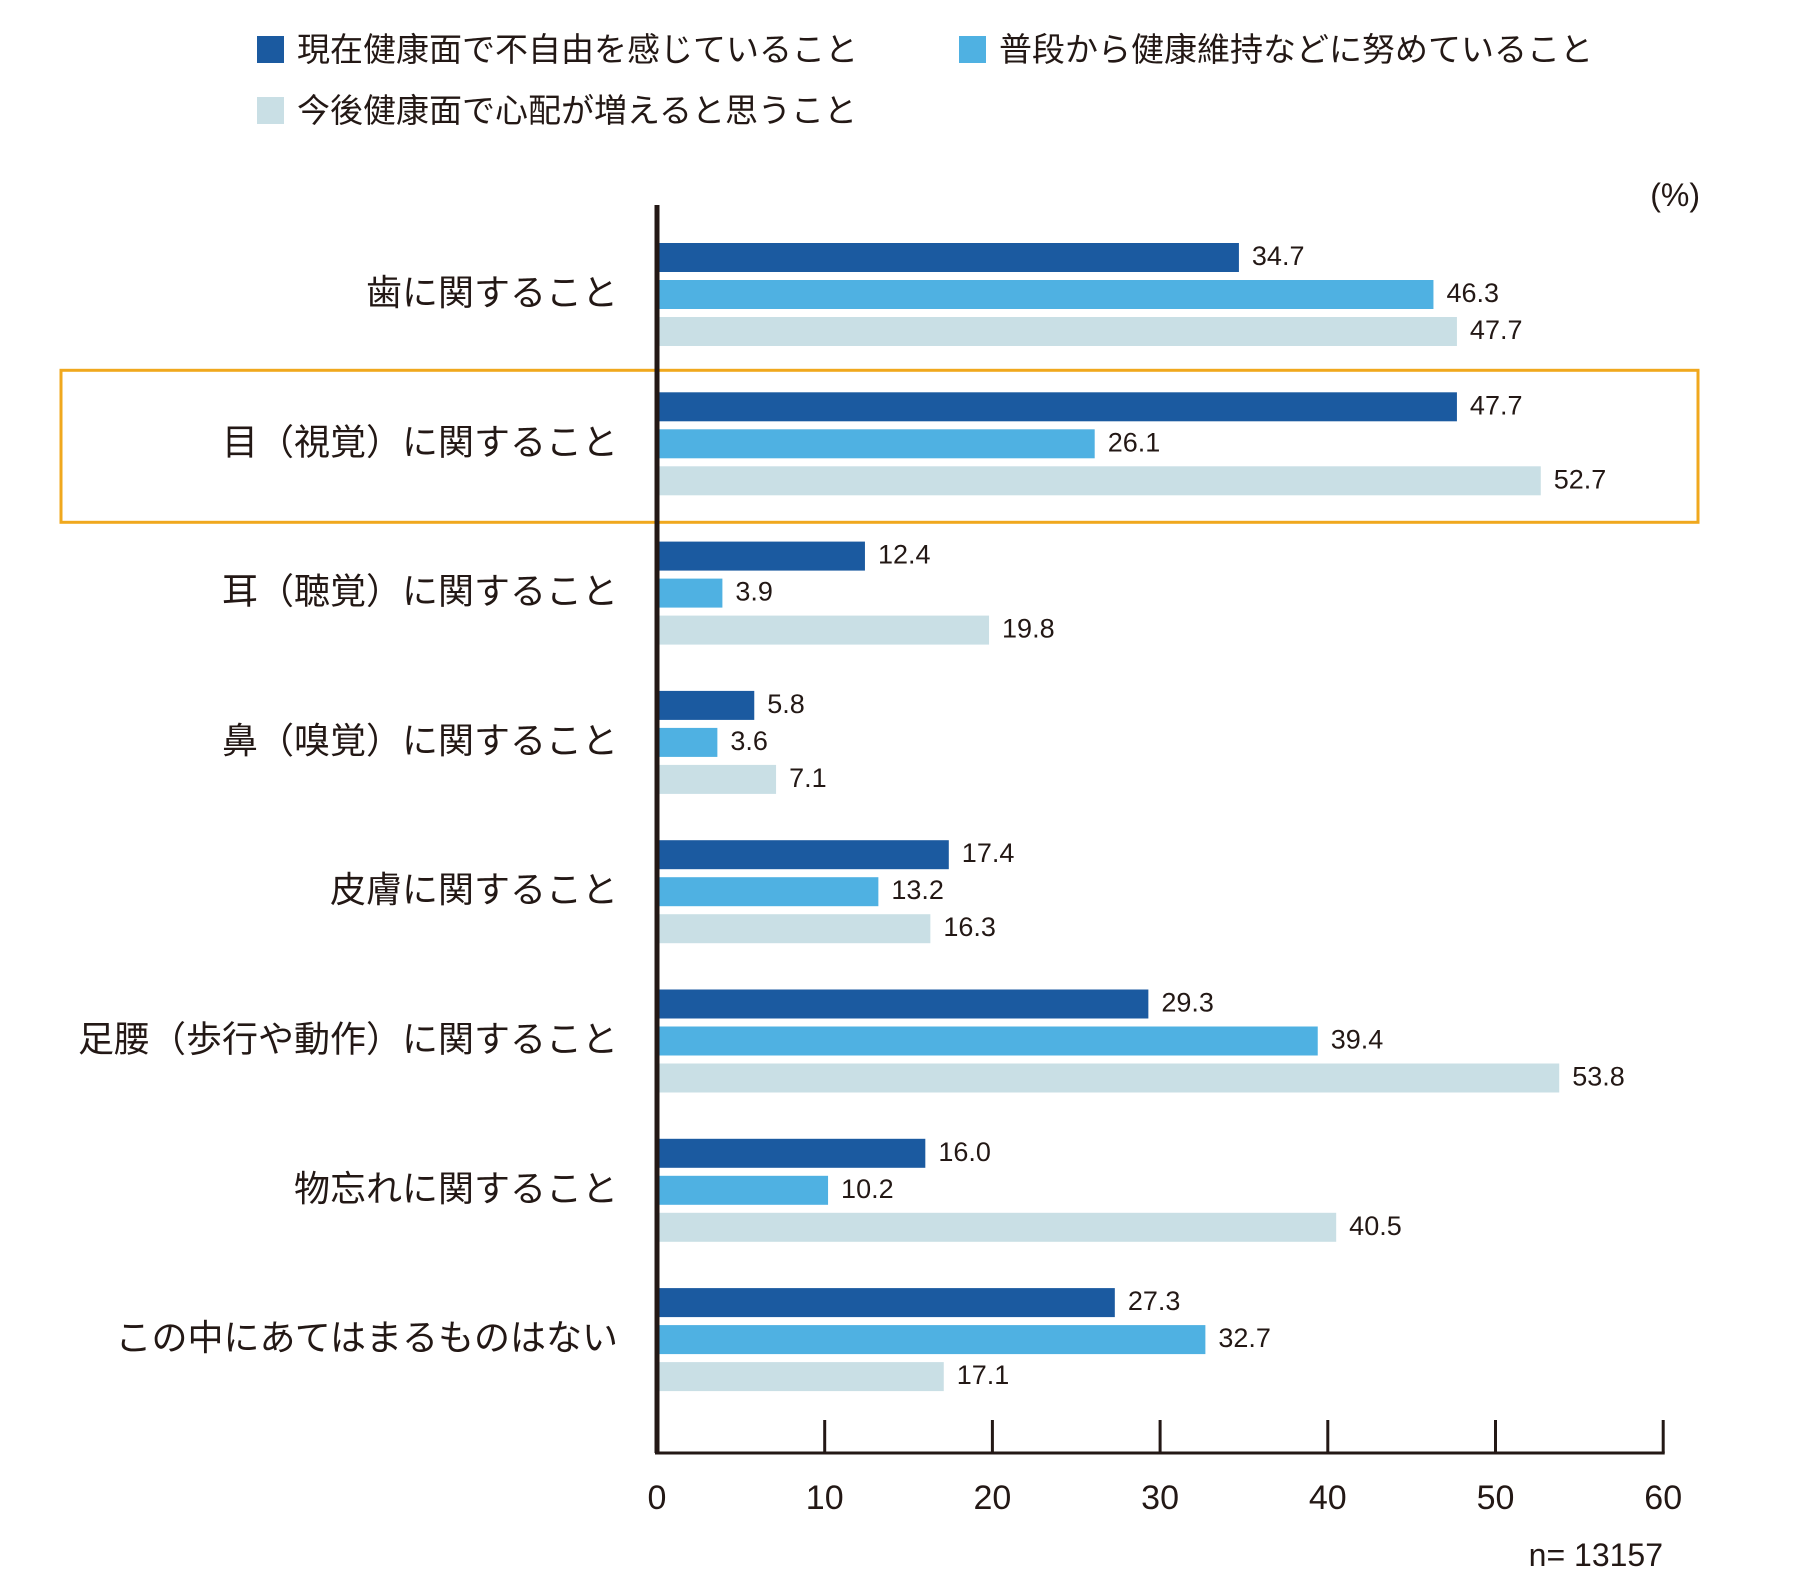 Image resolution: width=1800 pixels, height=1581 pixels. What do you see at coordinates (474, 890) in the screenshot?
I see `category-label-4: 皮膚に関すること` at bounding box center [474, 890].